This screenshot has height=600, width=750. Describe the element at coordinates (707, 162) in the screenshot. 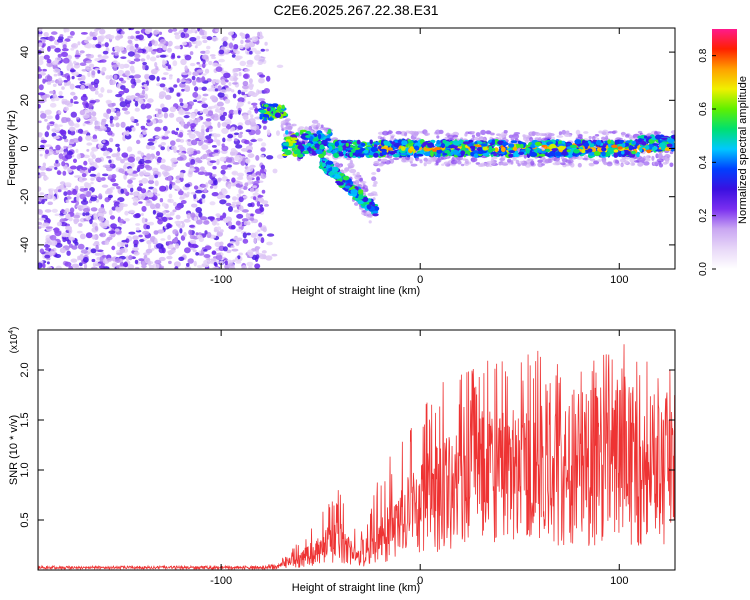

I see `colorbar-ticks: 0.00.20.40.60.8` at that location.